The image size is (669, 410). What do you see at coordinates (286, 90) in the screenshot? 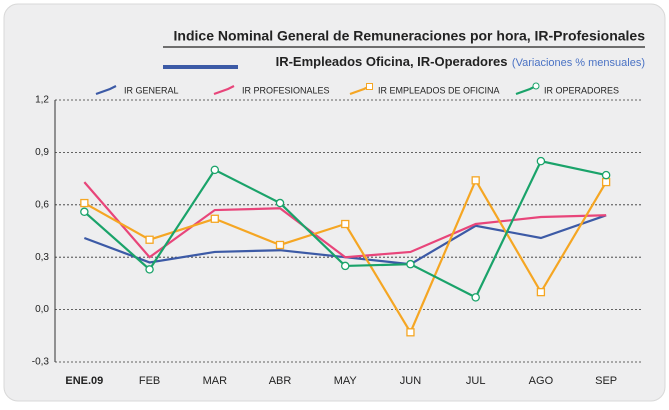
I see `legend-label: IR PROFESIONALES` at bounding box center [286, 90].